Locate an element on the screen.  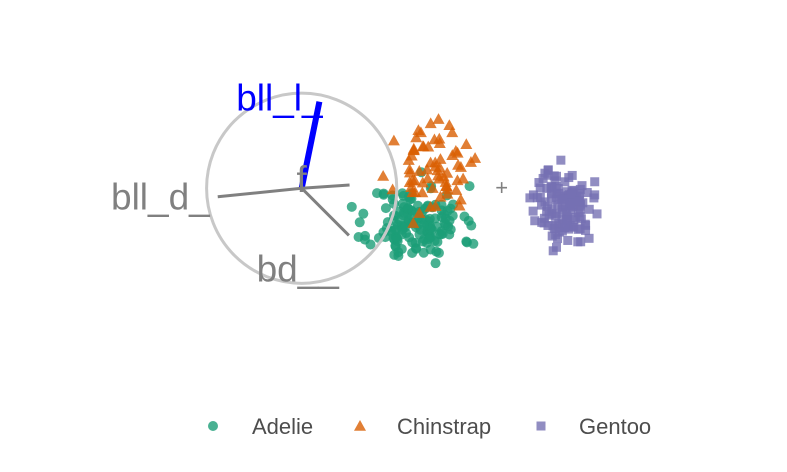
projection-axis-bll-d is located at coordinates (259, 192).